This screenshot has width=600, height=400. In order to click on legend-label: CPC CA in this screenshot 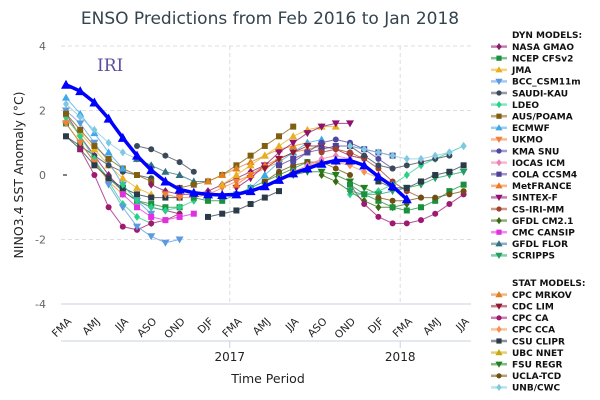, I will do `click(530, 319)`.